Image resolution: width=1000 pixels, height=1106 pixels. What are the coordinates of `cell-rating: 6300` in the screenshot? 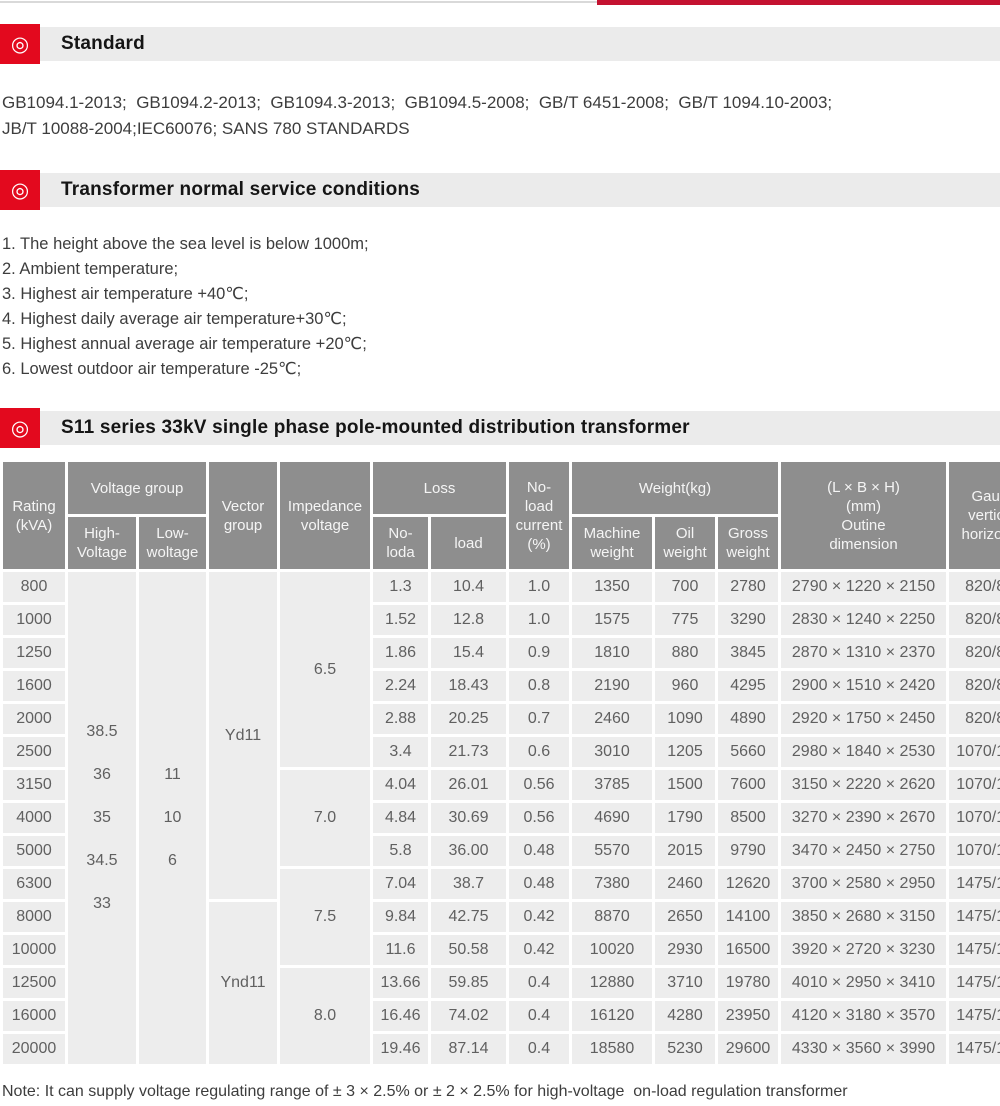 It's located at (34, 884).